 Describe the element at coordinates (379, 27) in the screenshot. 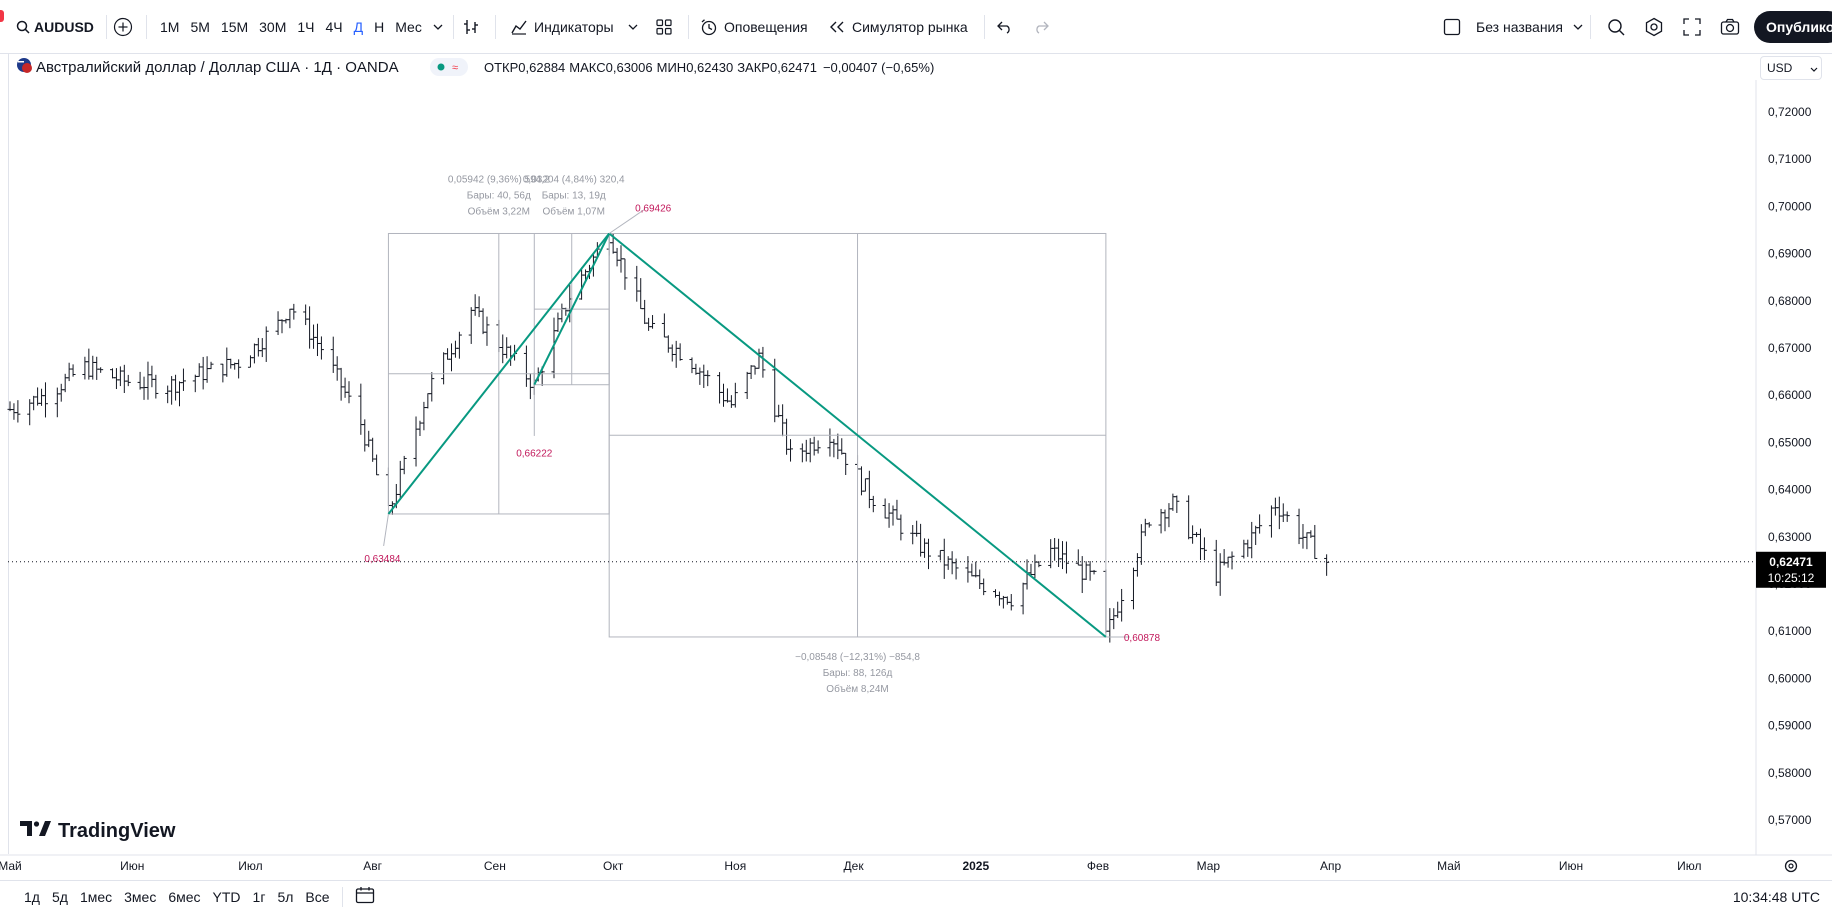

I see `timeframe-week: Н` at that location.